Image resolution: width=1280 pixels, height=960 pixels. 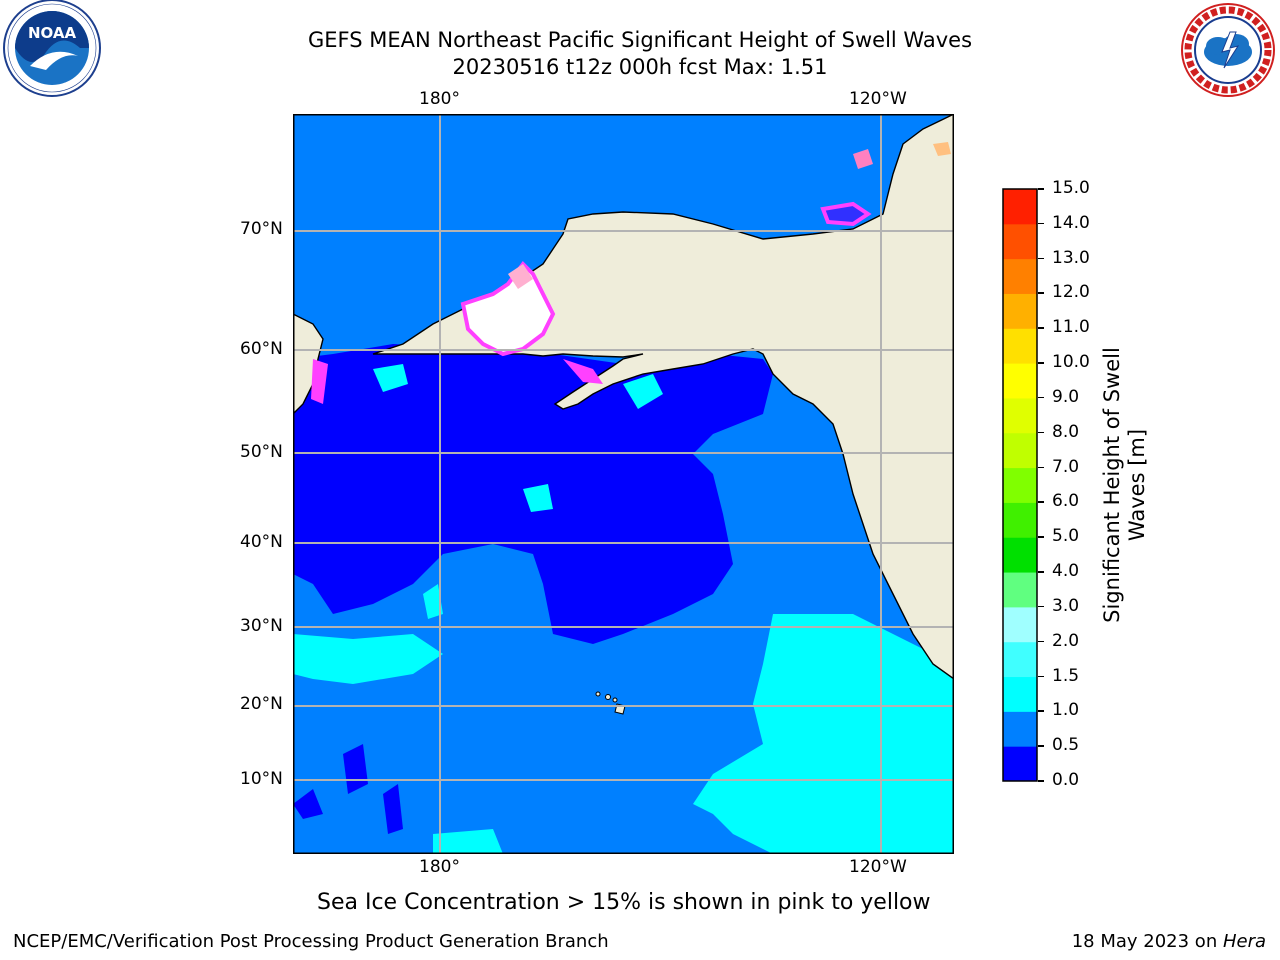 What do you see at coordinates (52, 33) in the screenshot?
I see `noaa-logo-text: NOAA` at bounding box center [52, 33].